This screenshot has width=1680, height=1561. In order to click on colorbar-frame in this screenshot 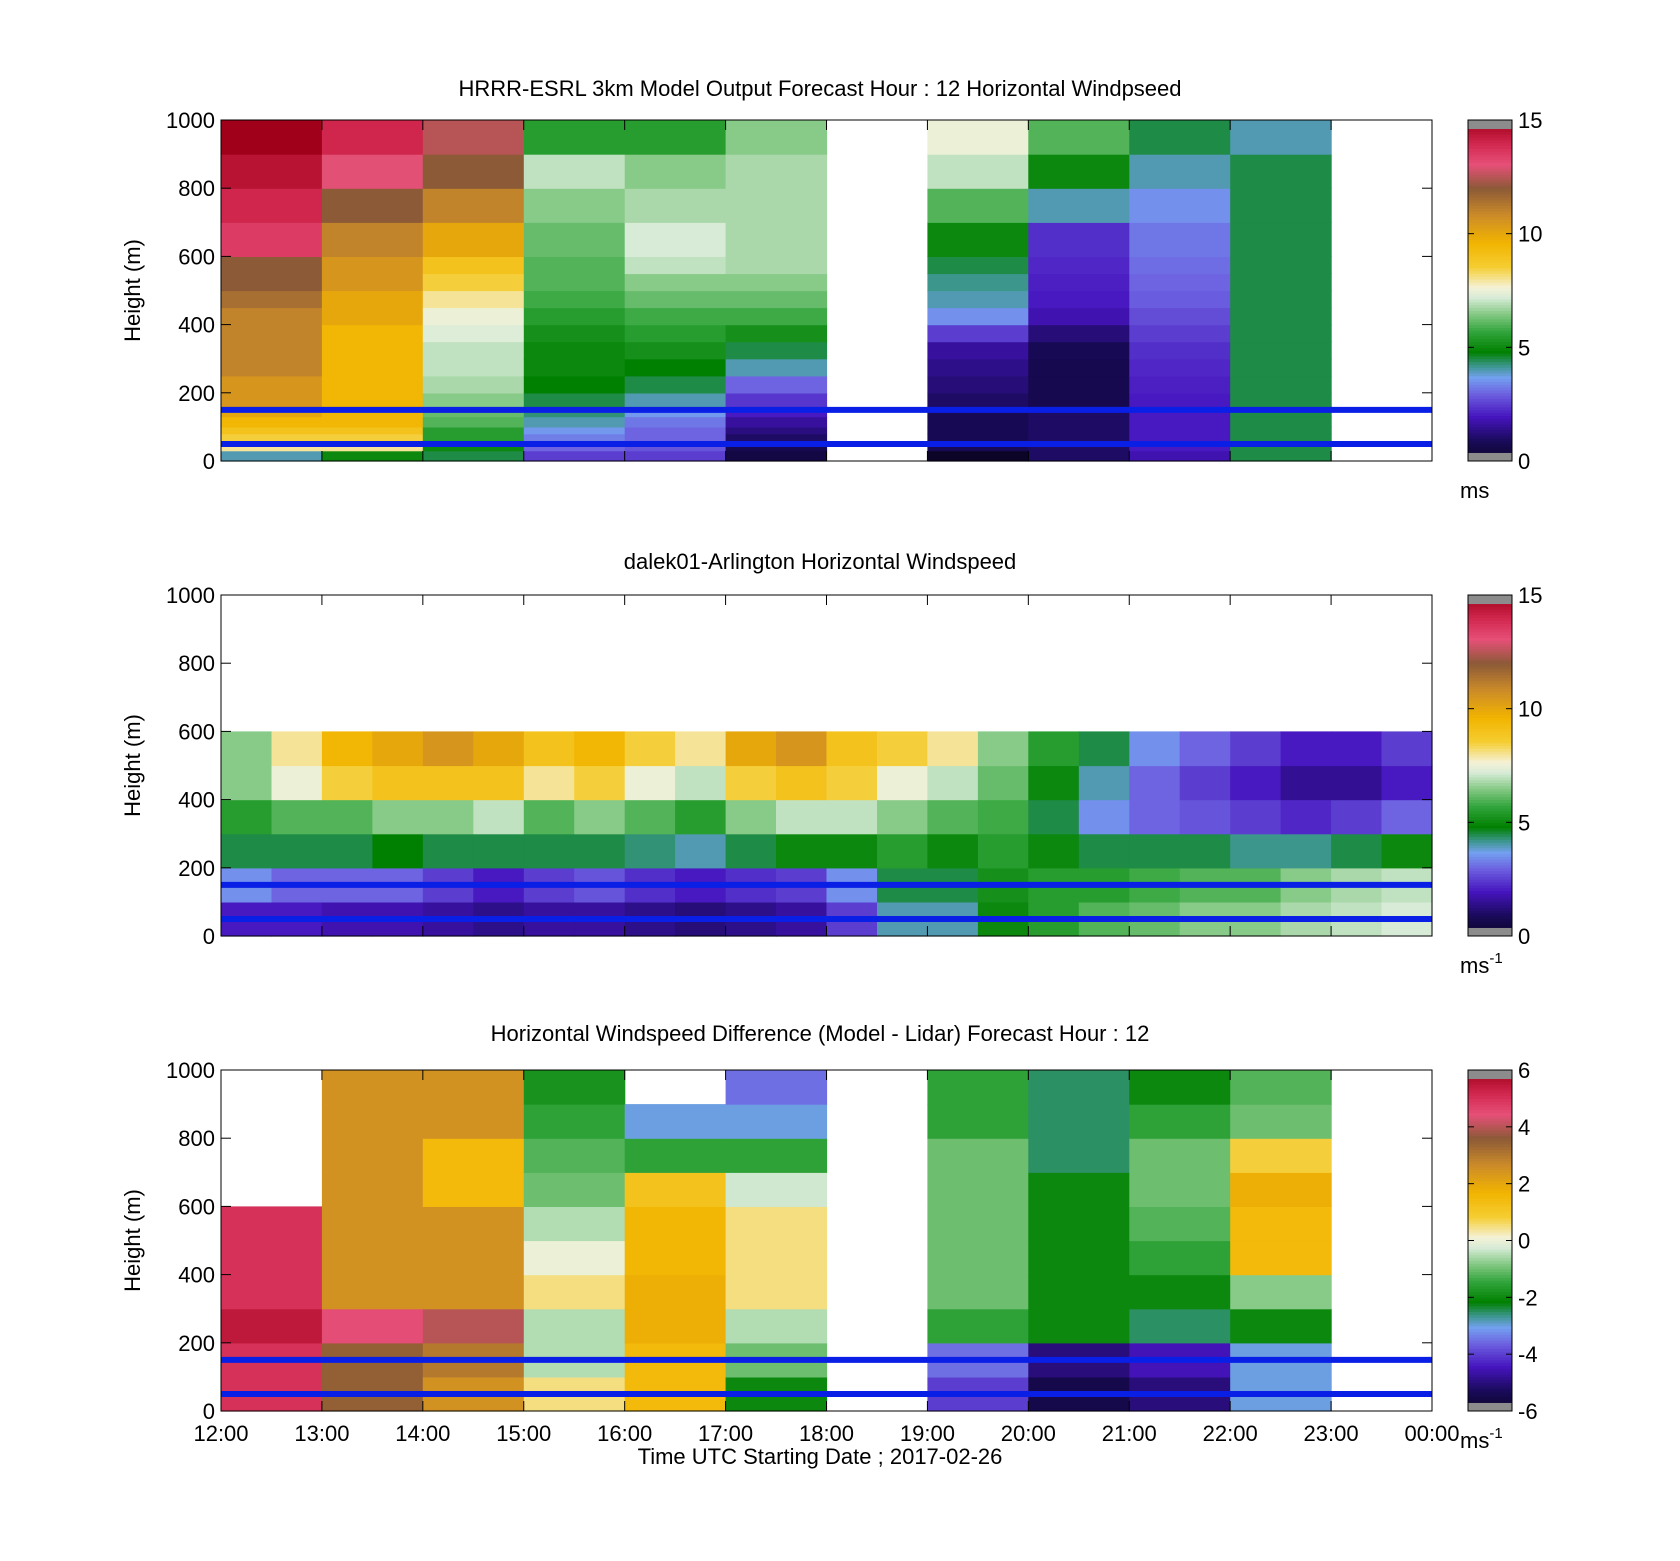, I will do `click(1490, 290)`.